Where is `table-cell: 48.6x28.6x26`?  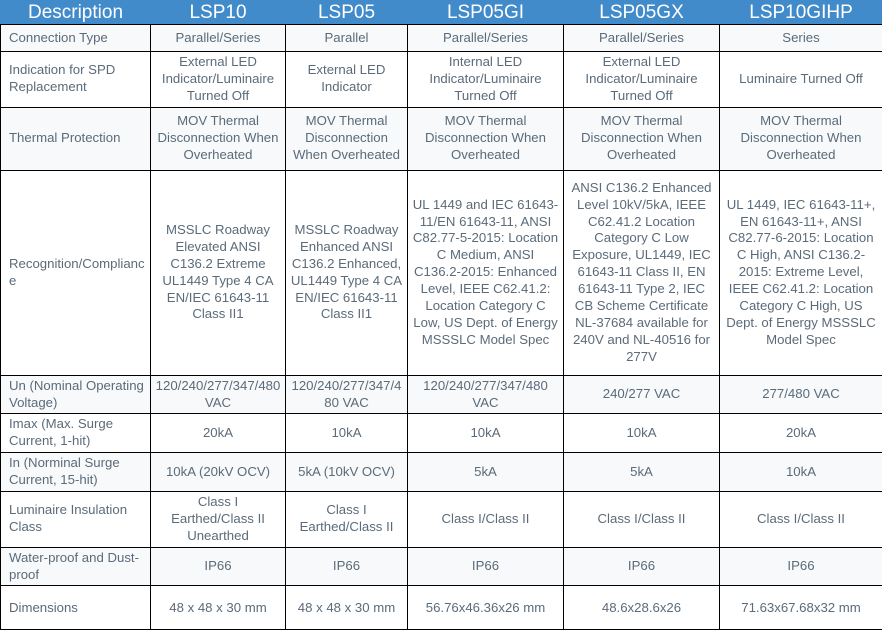 table-cell: 48.6x28.6x26 is located at coordinates (642, 608).